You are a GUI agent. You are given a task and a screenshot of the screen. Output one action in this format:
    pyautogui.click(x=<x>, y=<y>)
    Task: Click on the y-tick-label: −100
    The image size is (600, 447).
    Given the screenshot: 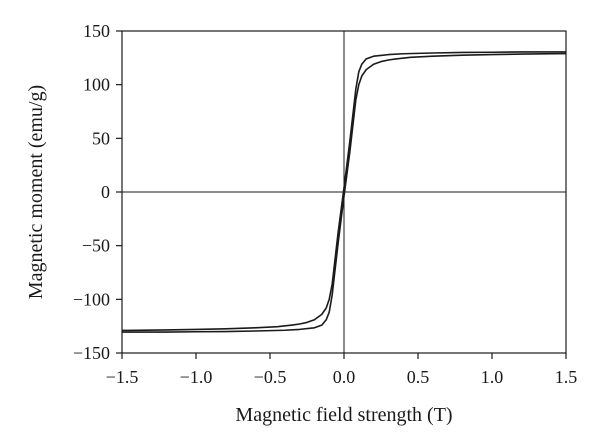 What is the action you would take?
    pyautogui.click(x=91, y=299)
    